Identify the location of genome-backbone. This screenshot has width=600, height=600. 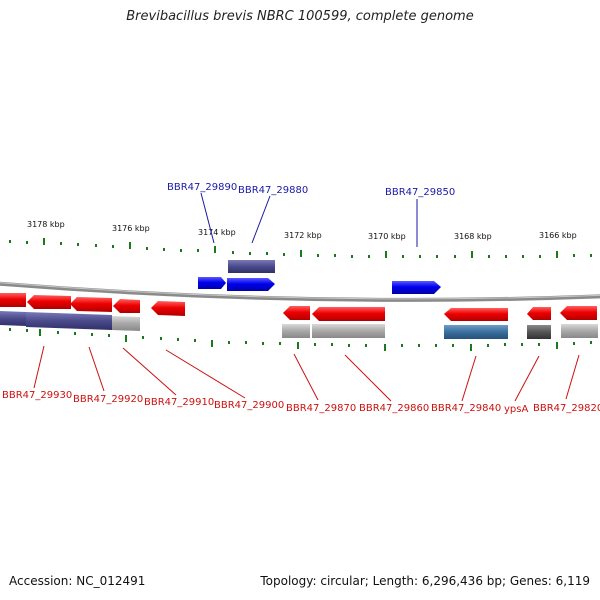
(300, 291).